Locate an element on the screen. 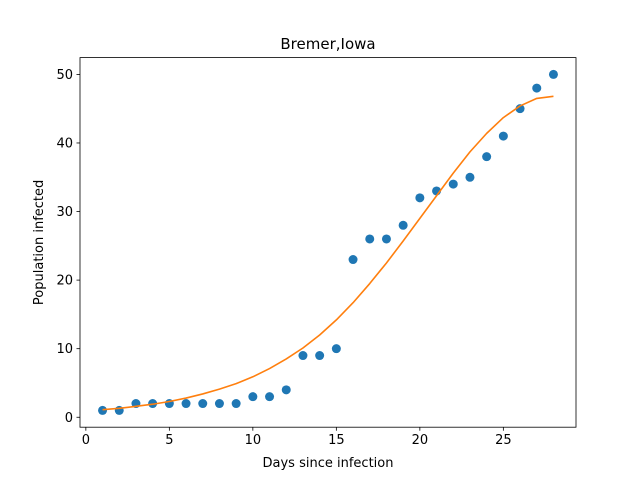 This screenshot has height=480, width=640. y-axis-label: Population infected is located at coordinates (39, 242).